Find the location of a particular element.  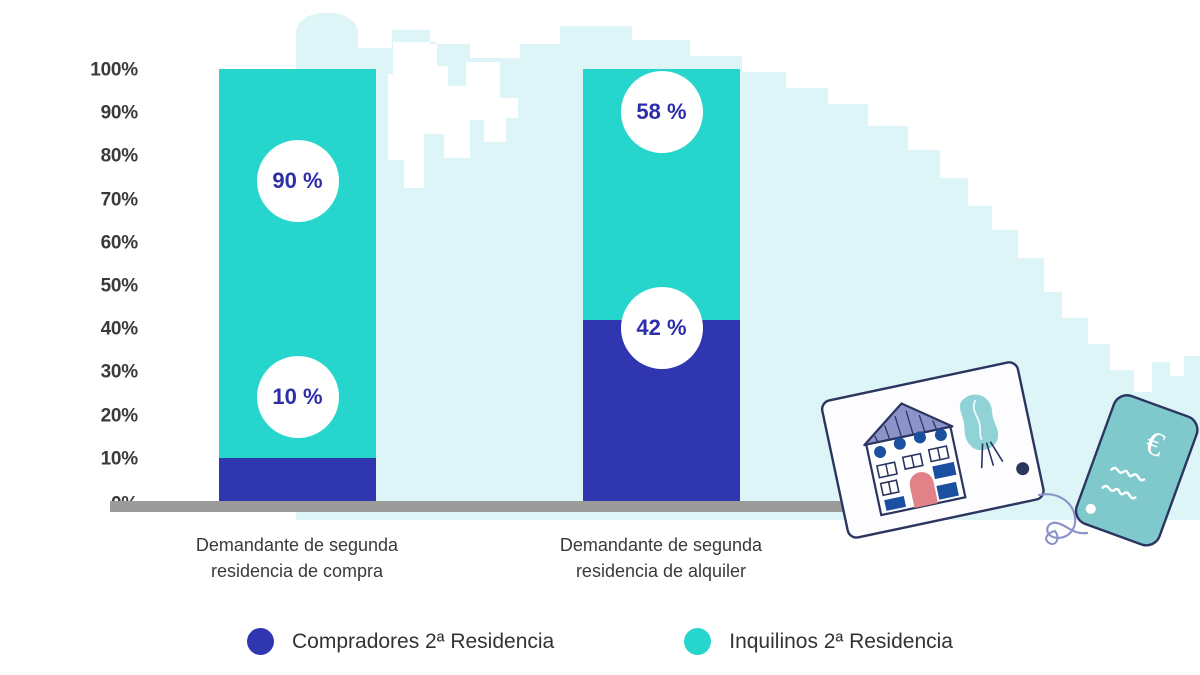

x-axis-baseline is located at coordinates (501, 506).